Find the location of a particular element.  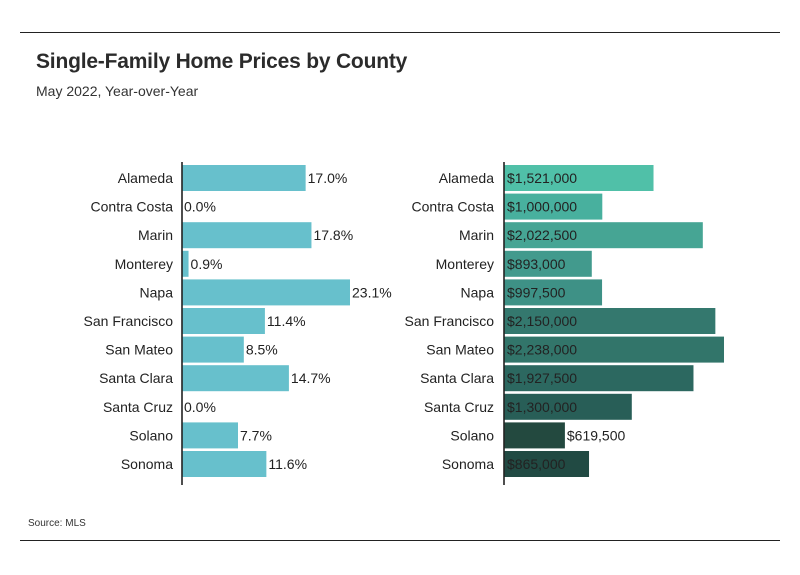

right-category-label: Sonoma is located at coordinates (468, 464).